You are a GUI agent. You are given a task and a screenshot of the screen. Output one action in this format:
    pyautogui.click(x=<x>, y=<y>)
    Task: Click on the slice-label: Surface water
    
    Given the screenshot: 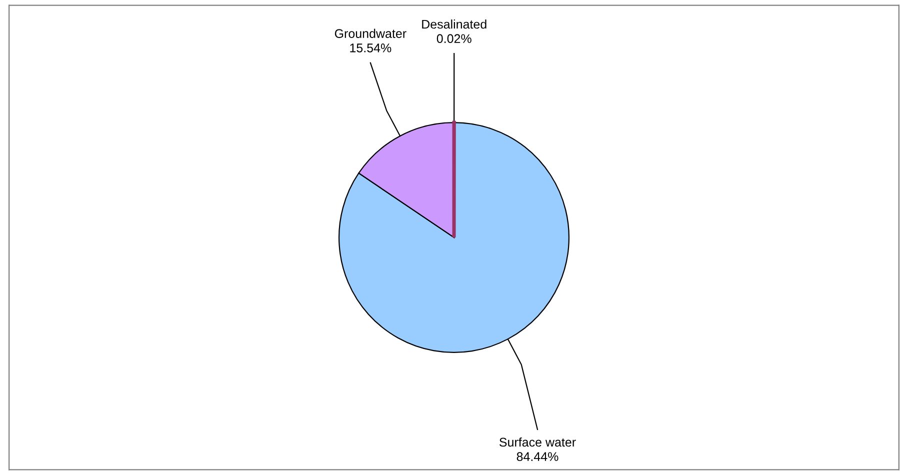 What is the action you would take?
    pyautogui.click(x=537, y=442)
    